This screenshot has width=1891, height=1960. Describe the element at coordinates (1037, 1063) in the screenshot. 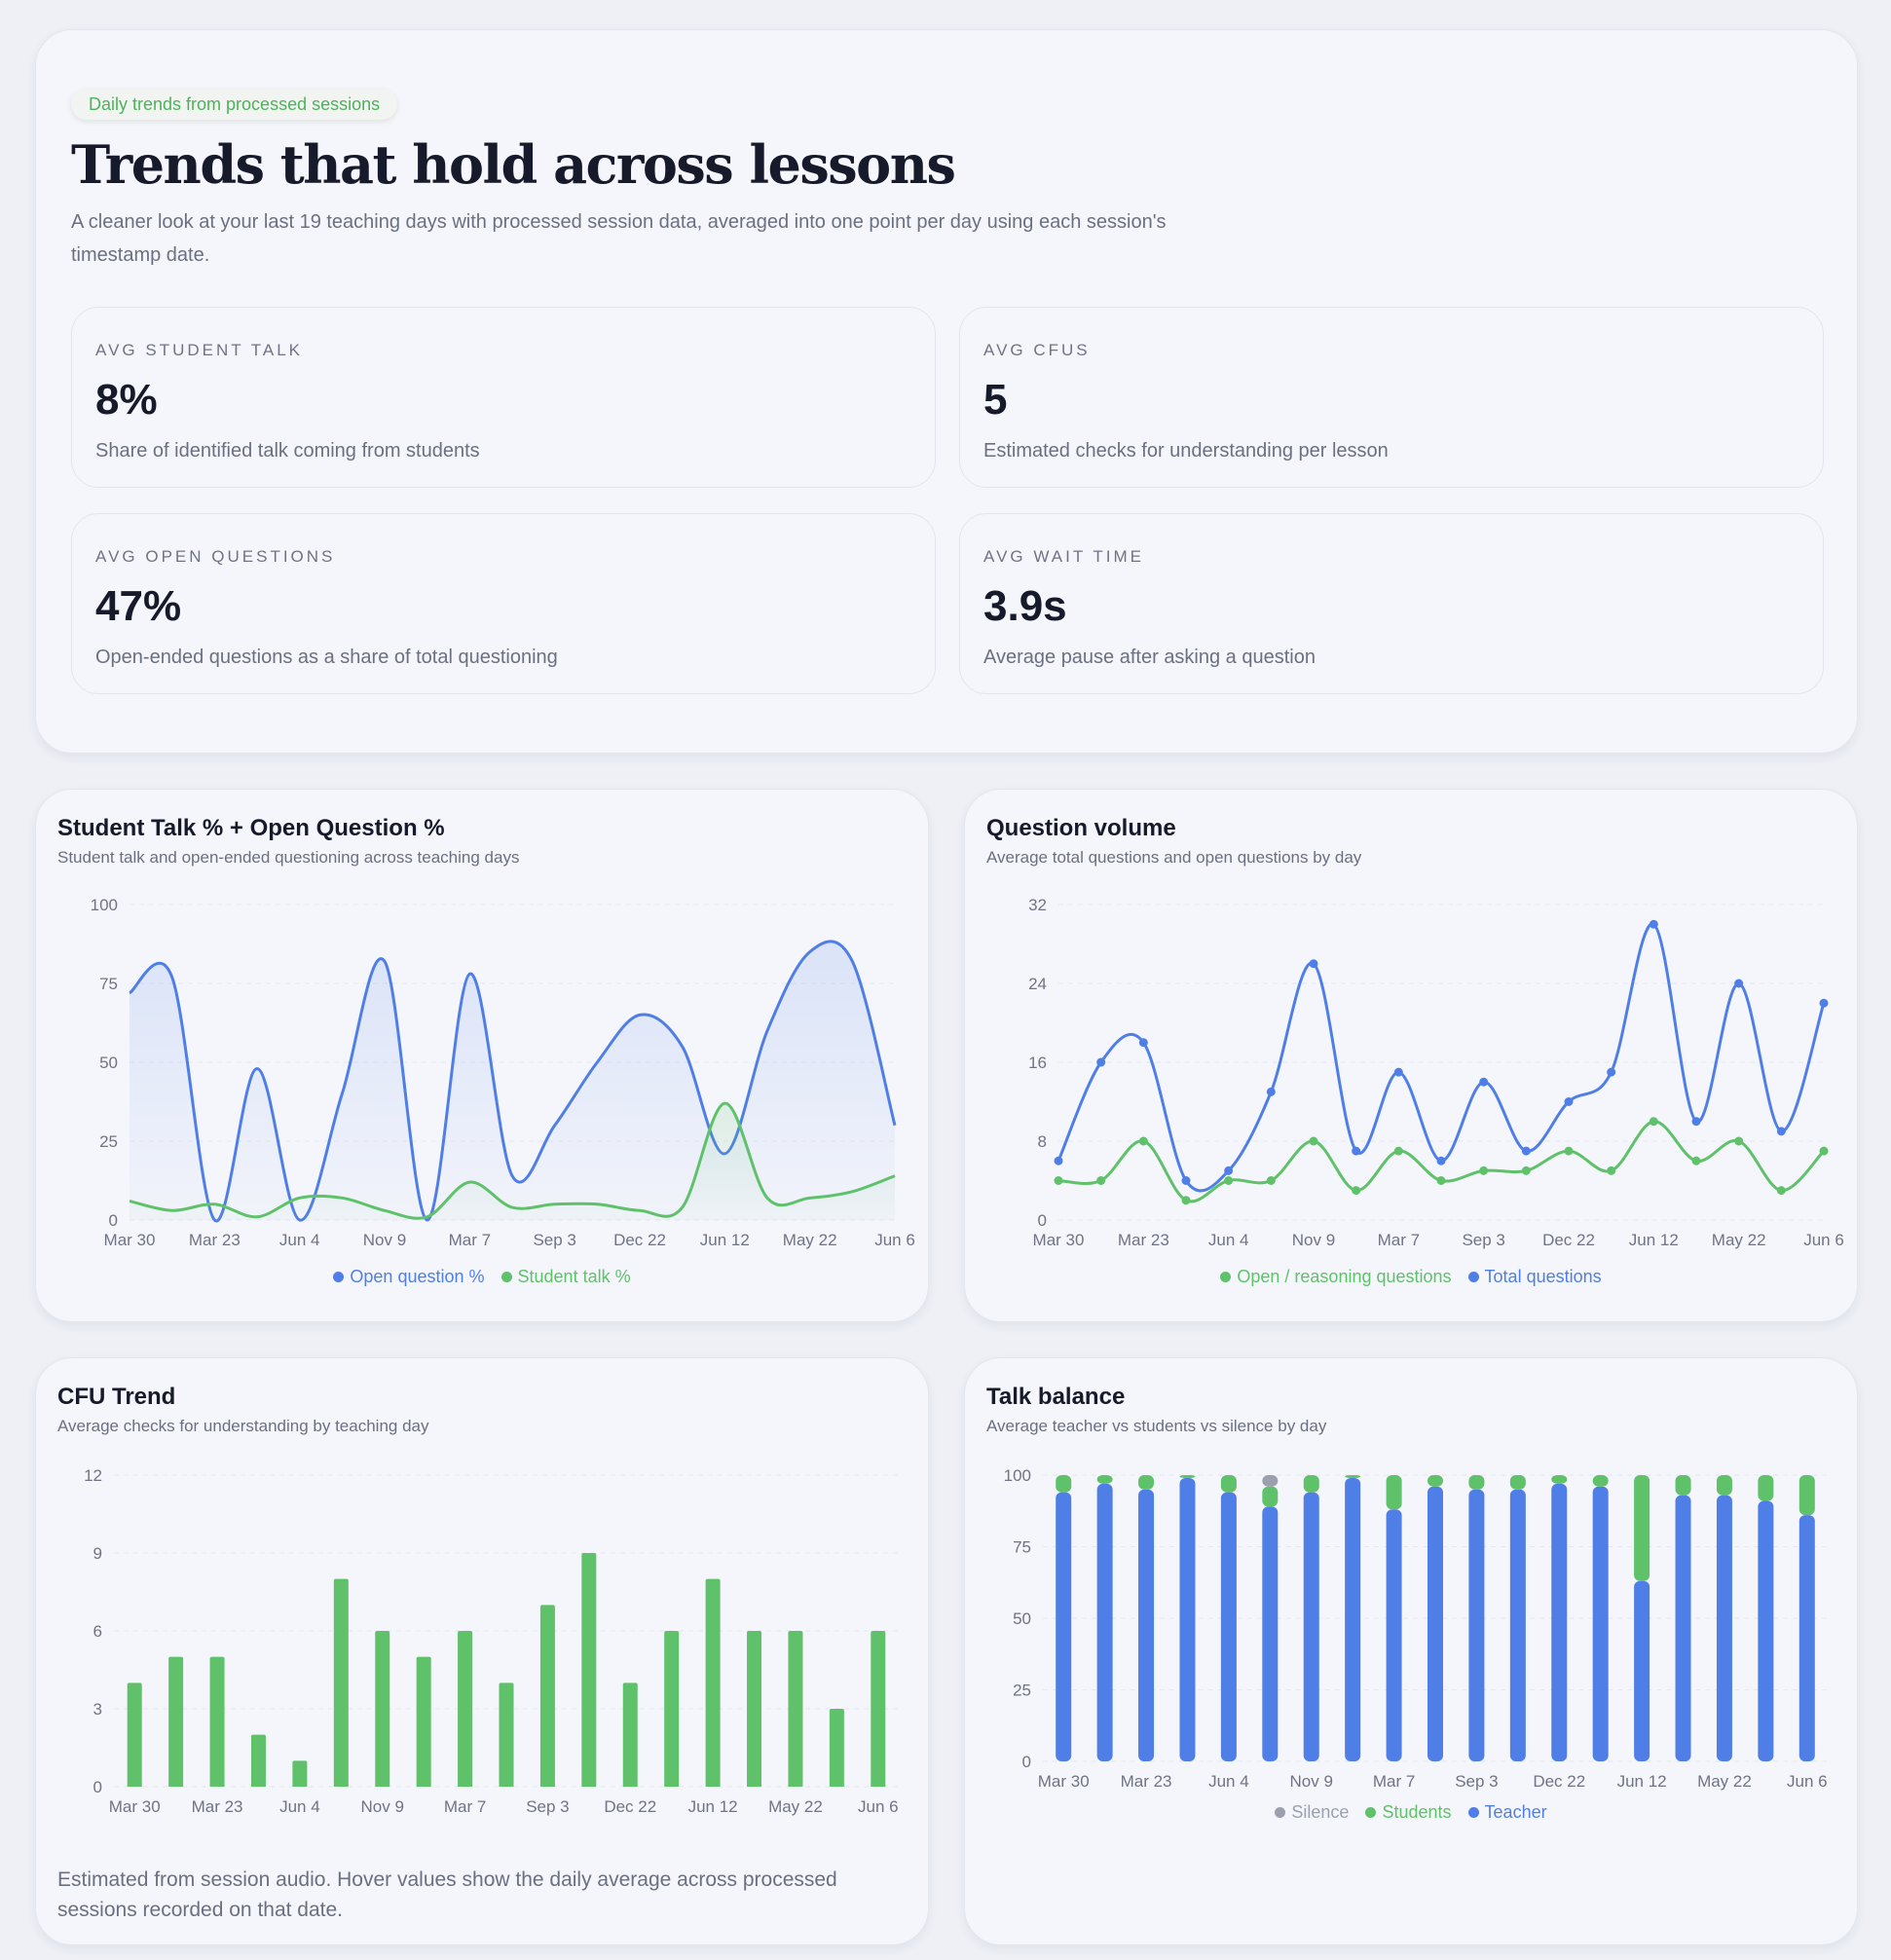

I see `y-tick-label: 16` at that location.